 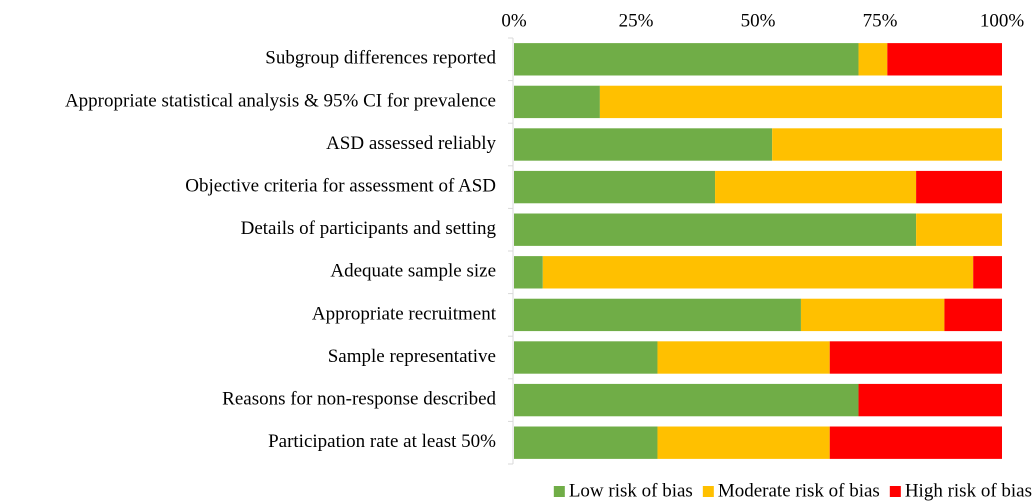 I want to click on category-label: Reasons for non-response described, so click(x=359, y=398).